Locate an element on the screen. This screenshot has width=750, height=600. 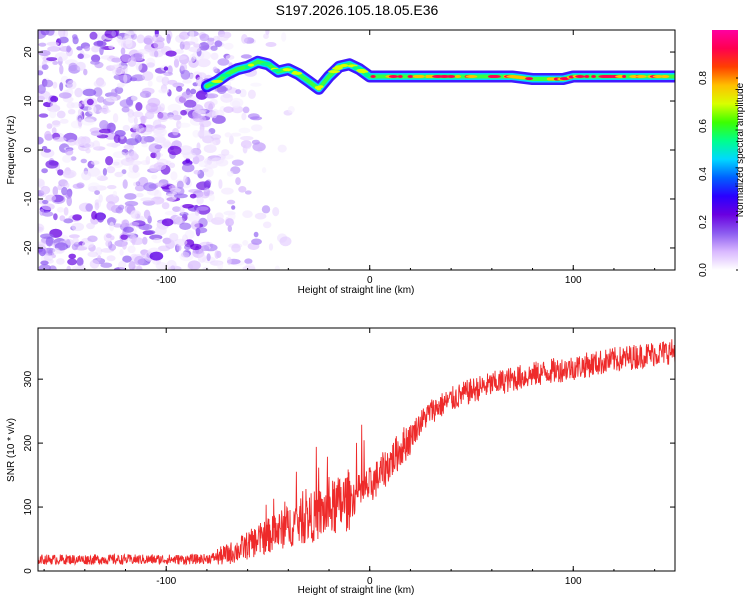
colorbar-tick-label: 0.2 is located at coordinates (703, 222).